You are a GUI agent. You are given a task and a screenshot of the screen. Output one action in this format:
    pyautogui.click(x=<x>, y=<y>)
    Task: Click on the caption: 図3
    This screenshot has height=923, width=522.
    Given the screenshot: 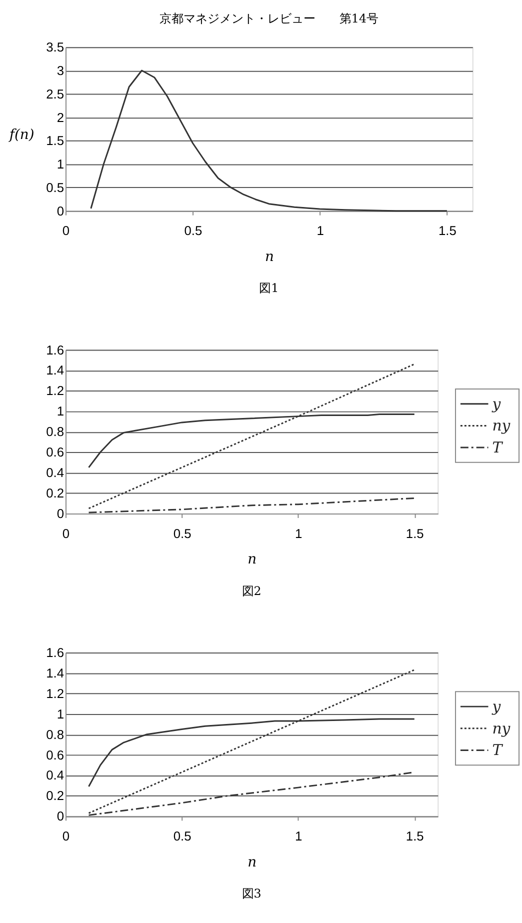 What is the action you would take?
    pyautogui.click(x=252, y=893)
    